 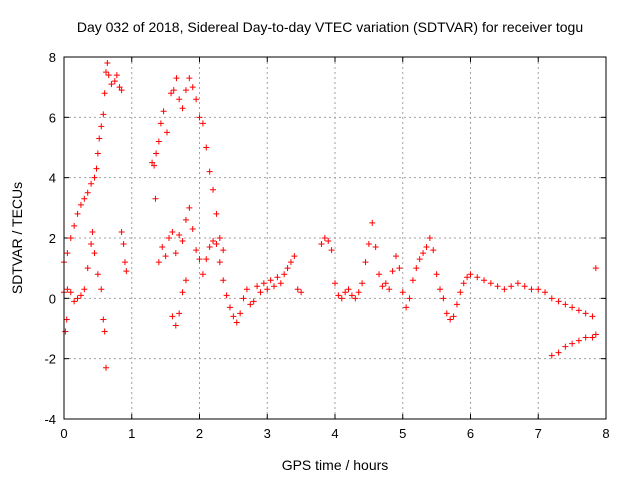 I want to click on y-tick-label: -2, so click(x=50, y=359).